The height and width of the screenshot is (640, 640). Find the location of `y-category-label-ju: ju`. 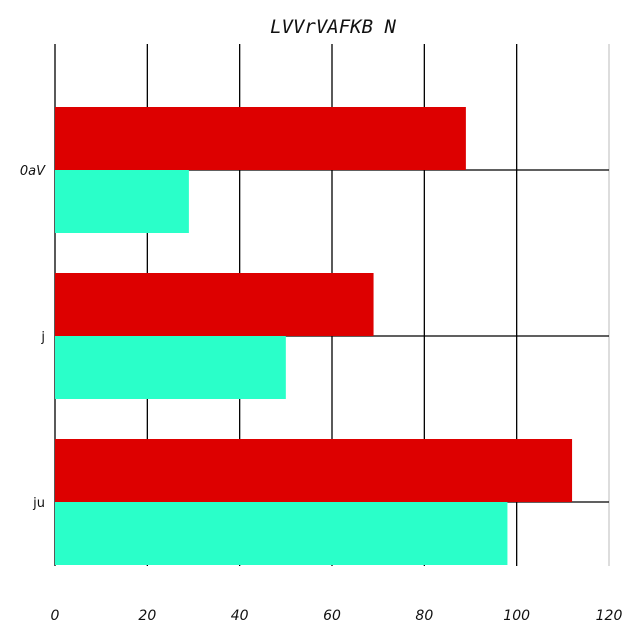

y-category-label-ju: ju is located at coordinates (38, 503).